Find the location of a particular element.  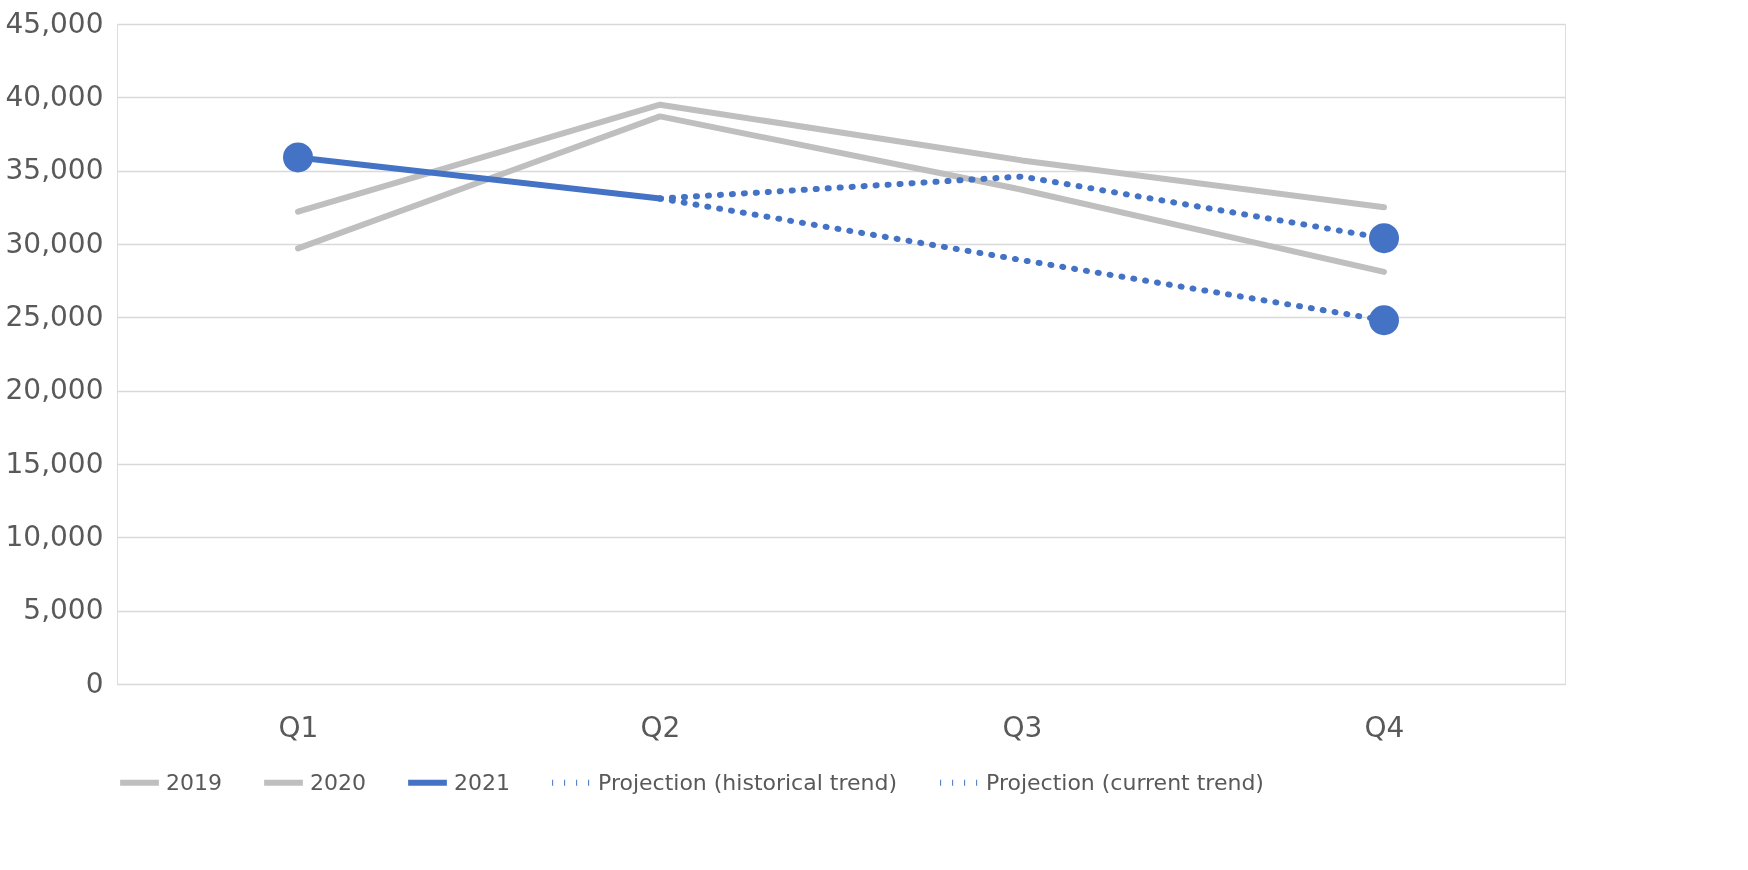

y-tick-label: 20,000 is located at coordinates (54, 390).